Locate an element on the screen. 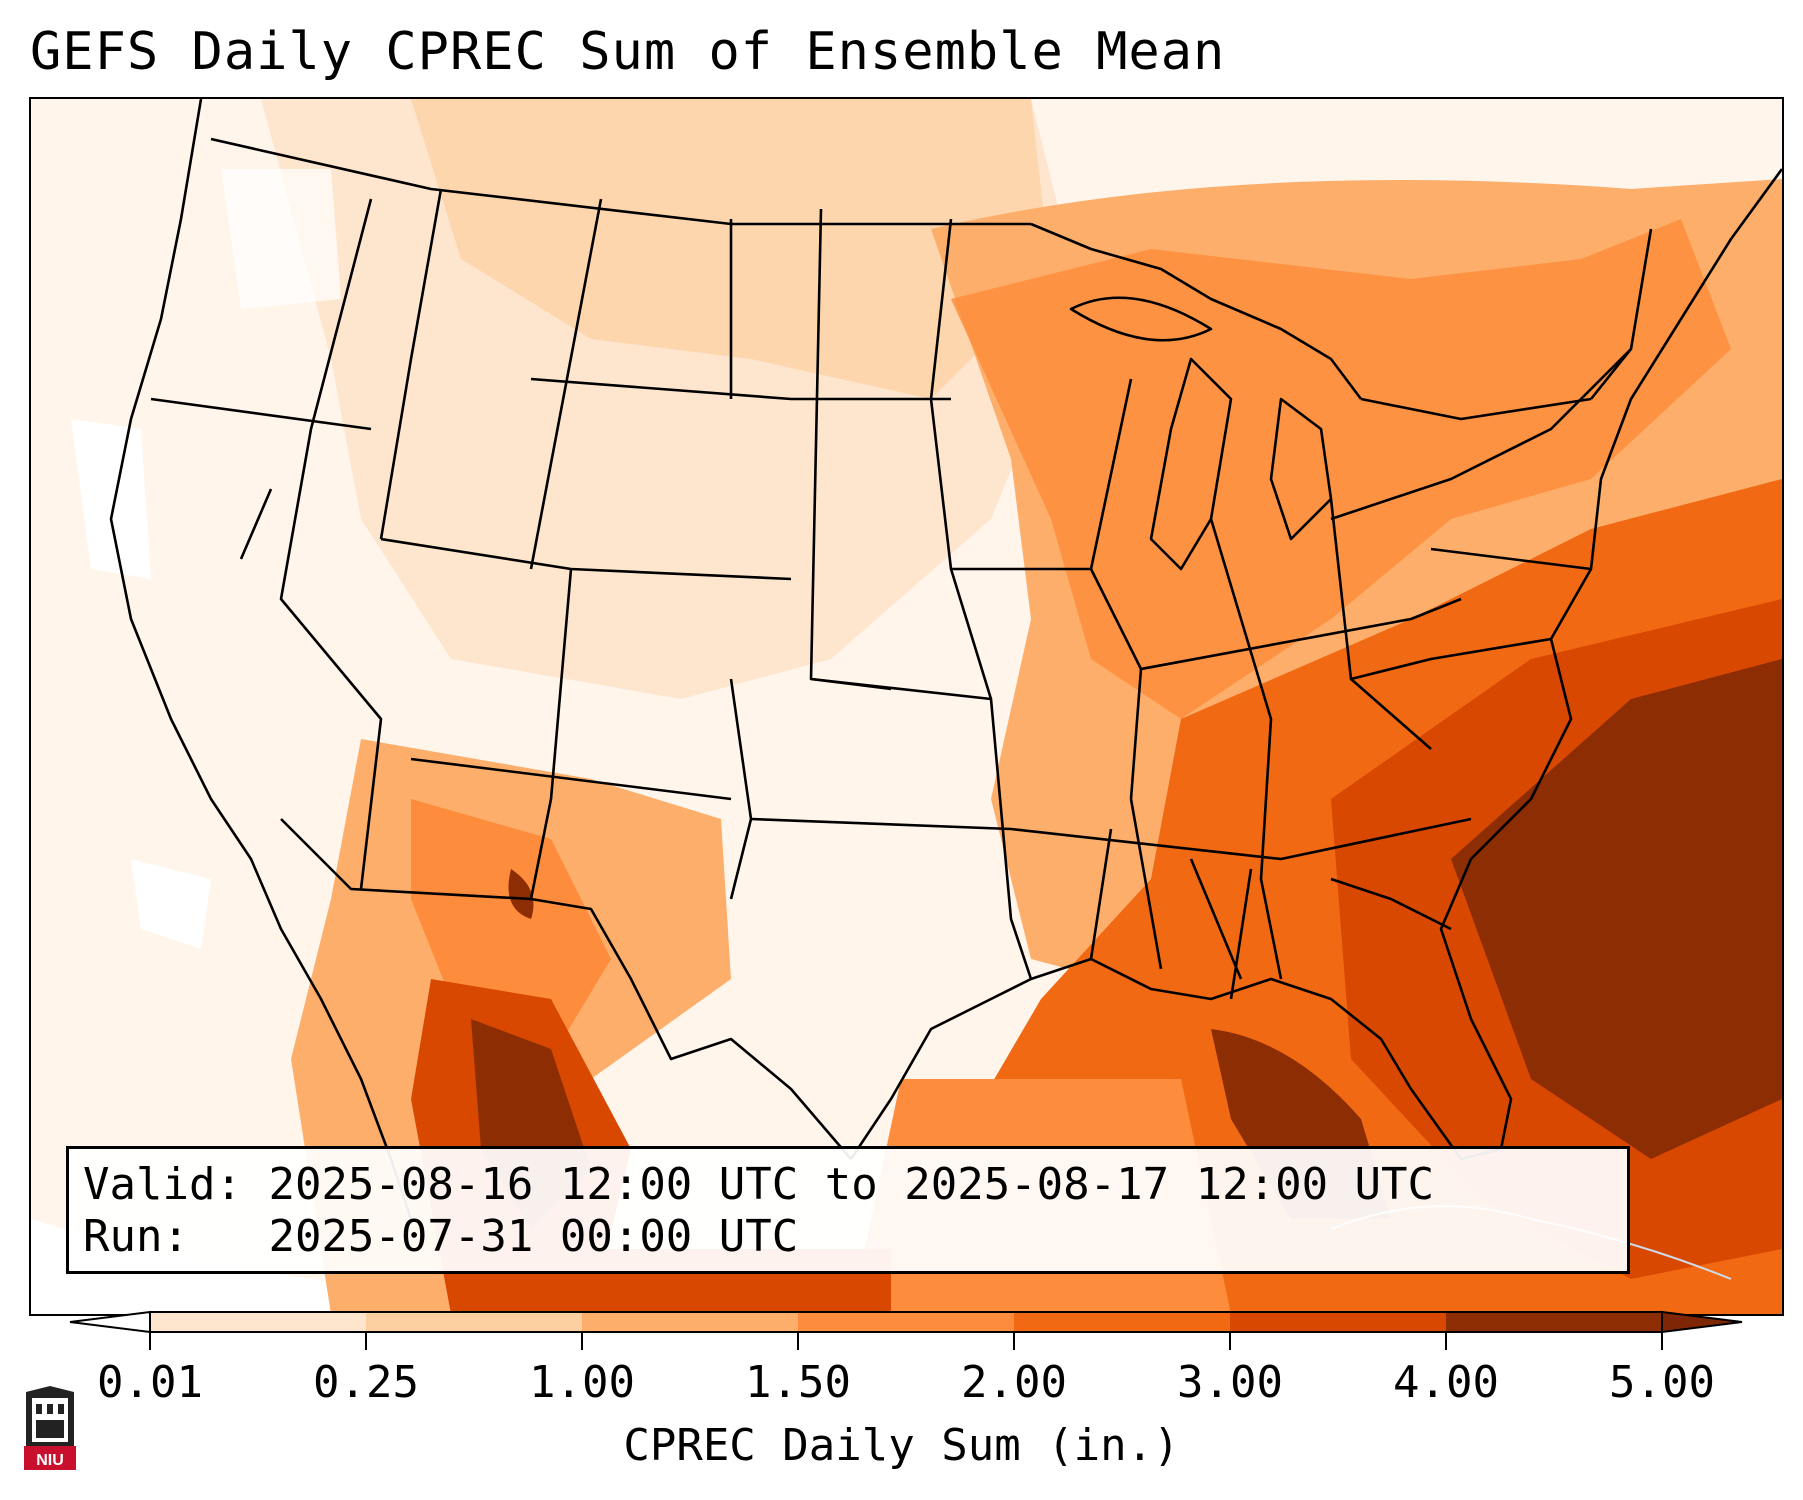  colorbar-outline is located at coordinates (906, 1322).